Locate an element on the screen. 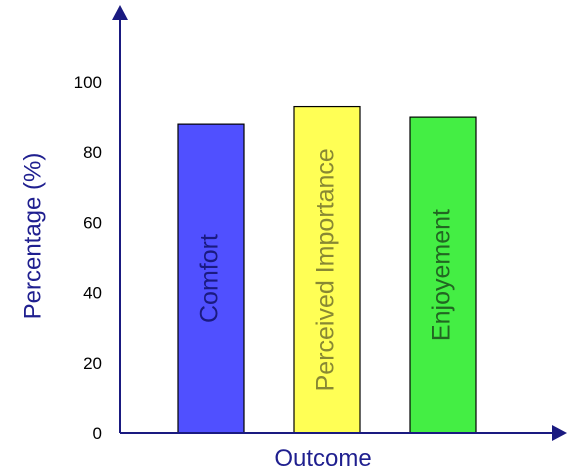 This screenshot has width=570, height=474. y-tick-label: 20 is located at coordinates (92, 363).